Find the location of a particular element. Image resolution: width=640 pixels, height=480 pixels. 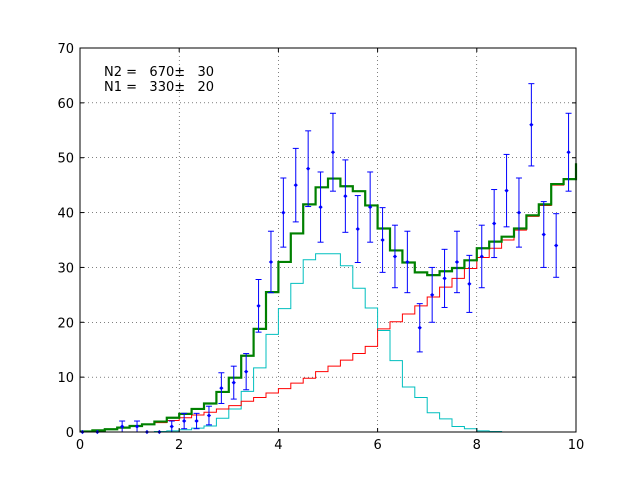

x-tick-label: 4 is located at coordinates (278, 445).